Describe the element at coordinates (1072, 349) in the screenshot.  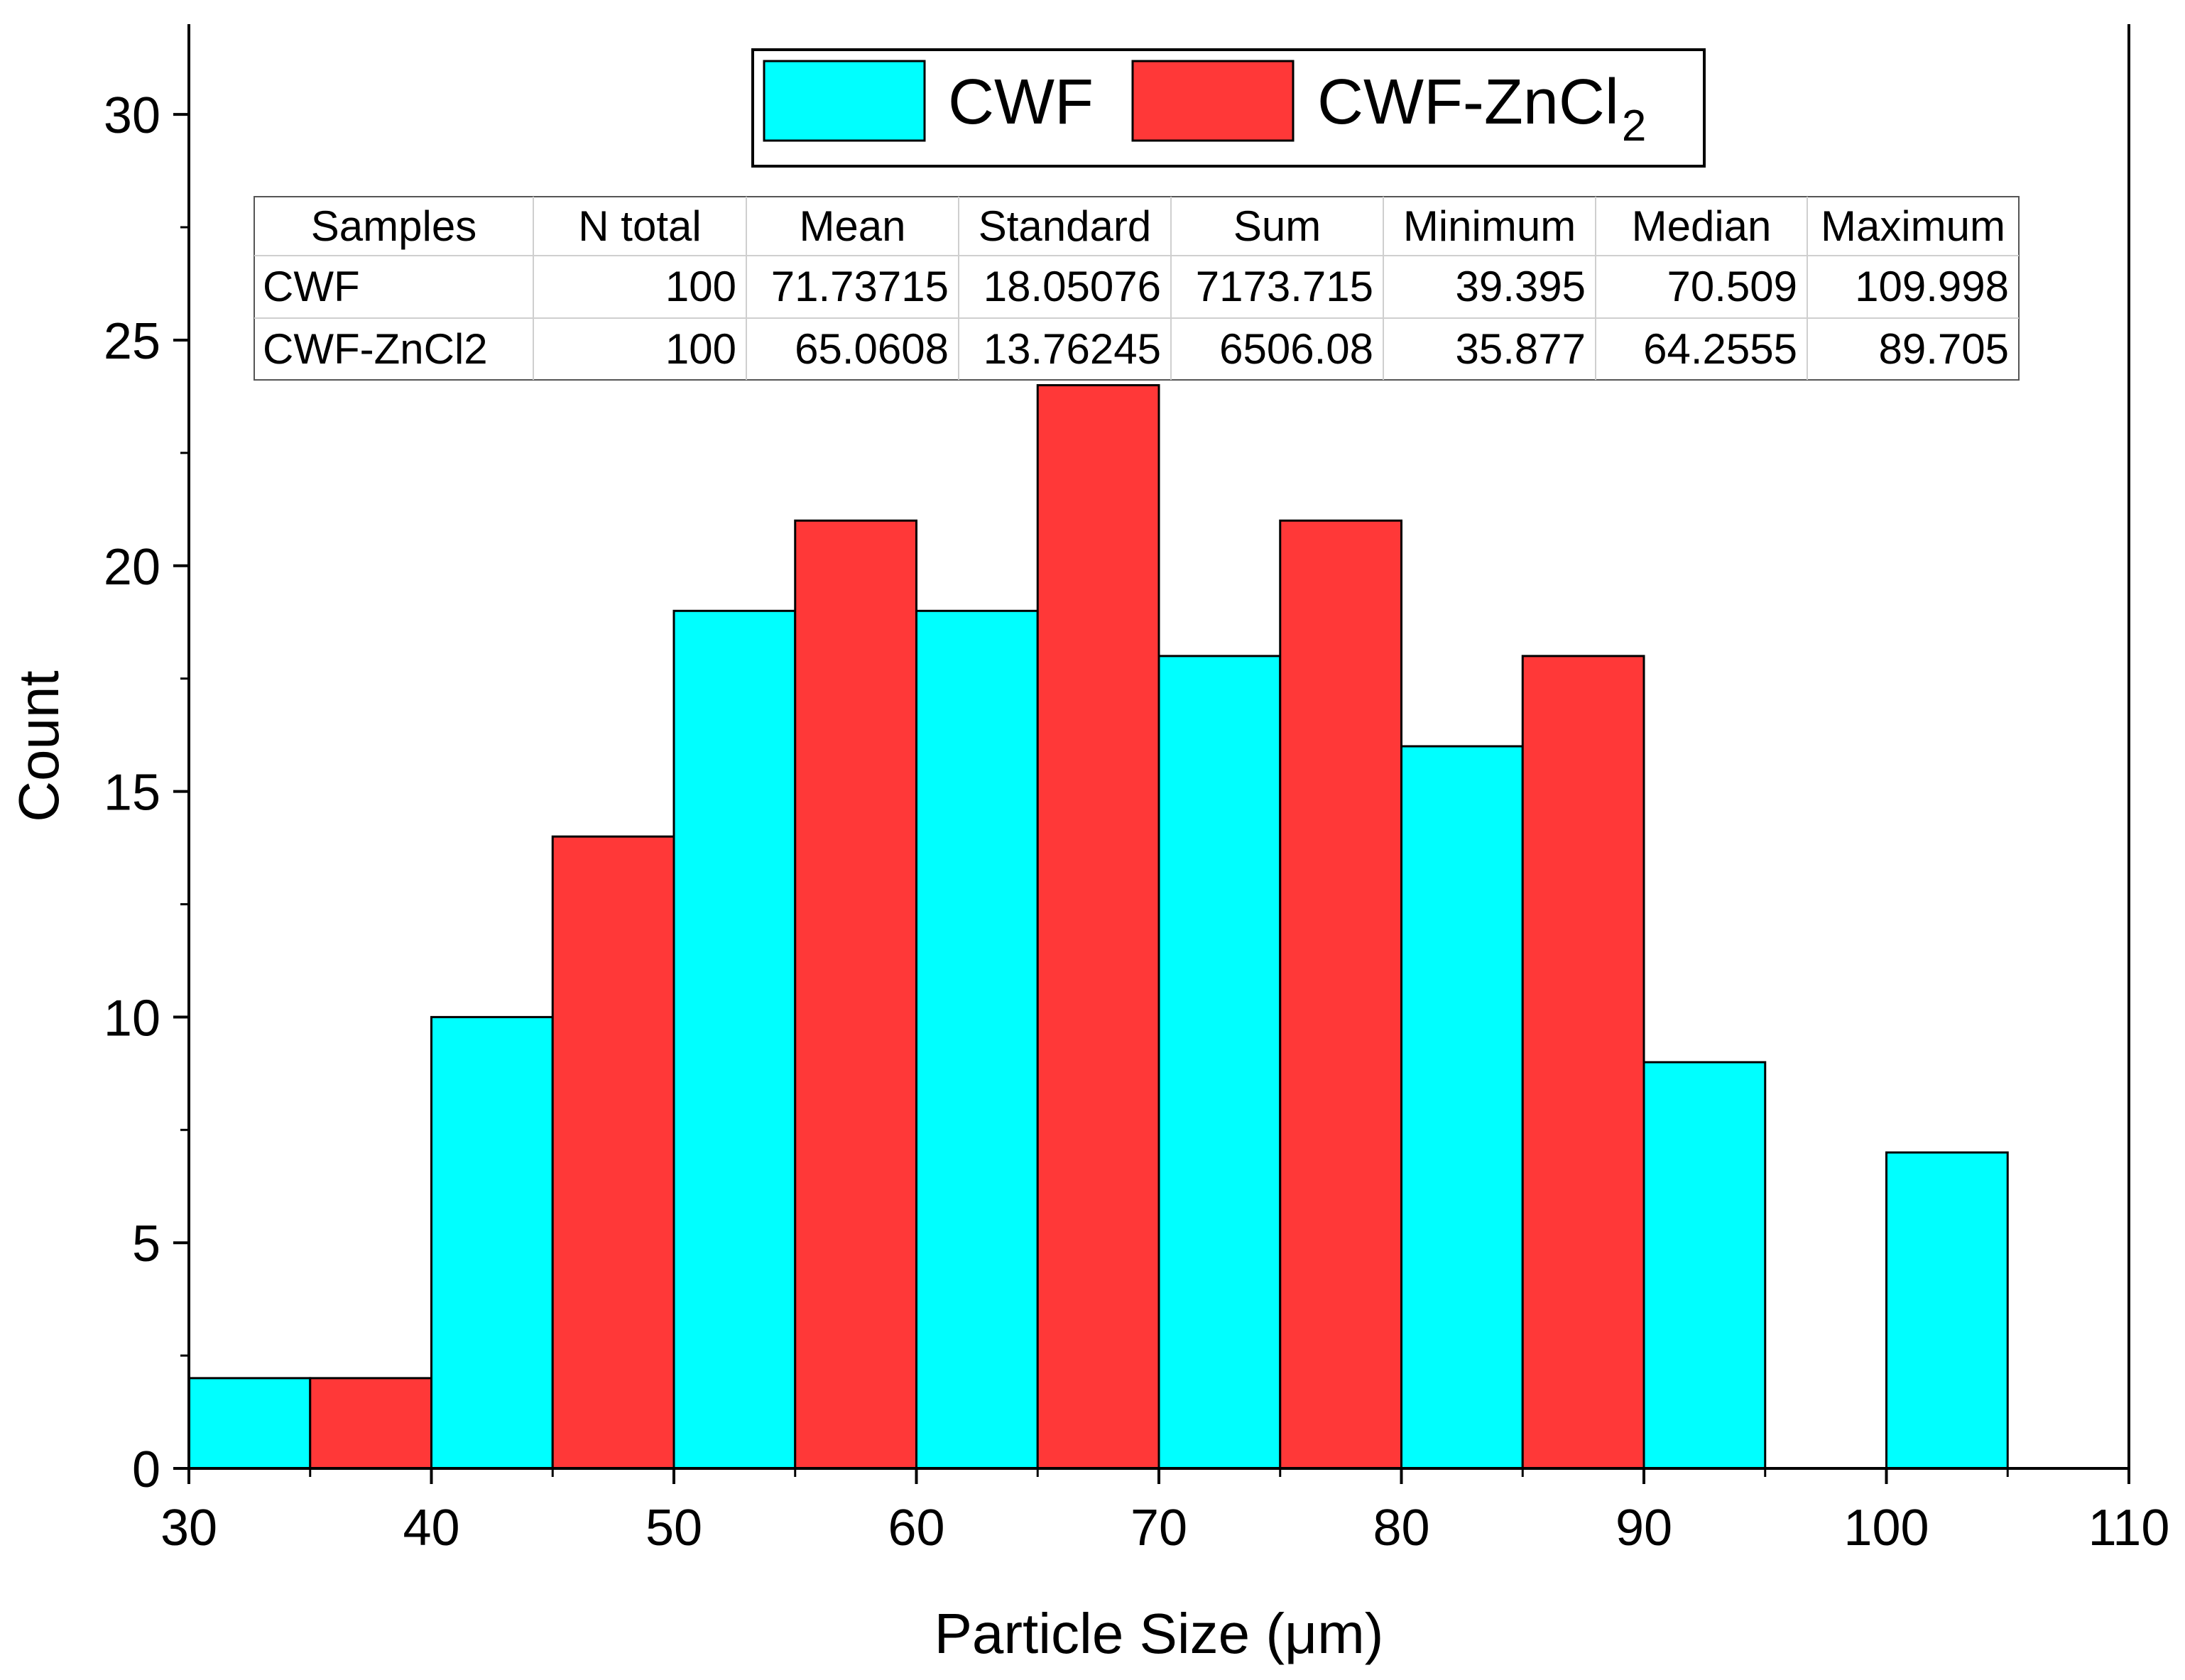
I see `table-cell: 13.76245` at that location.